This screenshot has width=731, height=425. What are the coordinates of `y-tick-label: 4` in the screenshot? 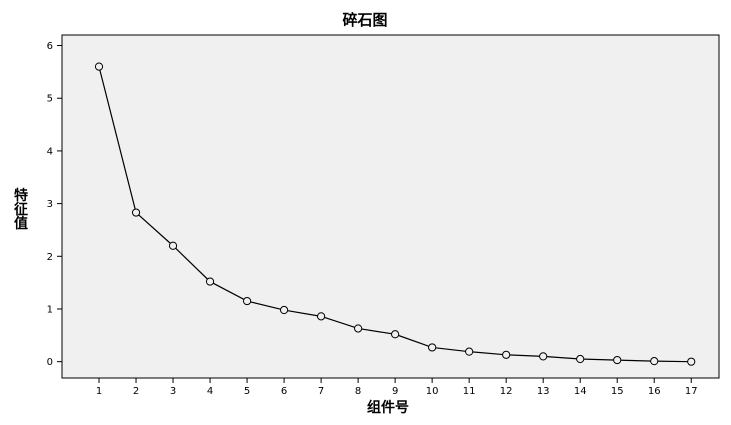 It's located at (50, 151).